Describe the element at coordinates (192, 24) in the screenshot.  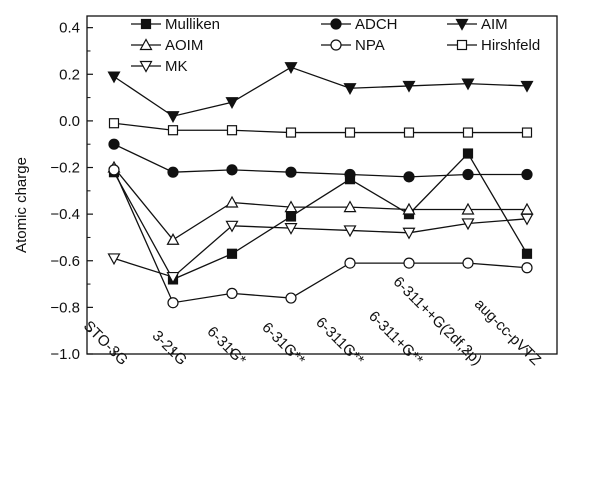
I see `legend-label-mulliken: Mulliken` at that location.